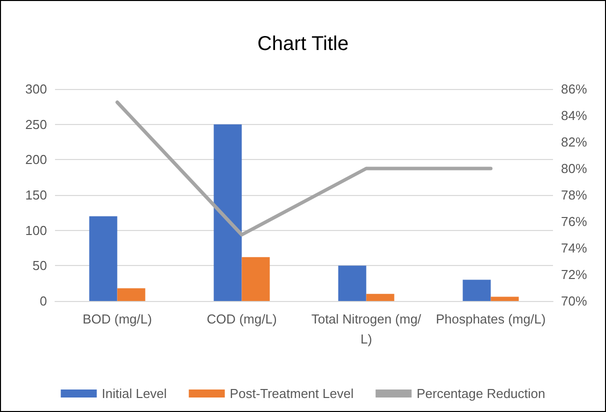 The width and height of the screenshot is (606, 412). I want to click on y2-tick-label: 80%, so click(574, 168).